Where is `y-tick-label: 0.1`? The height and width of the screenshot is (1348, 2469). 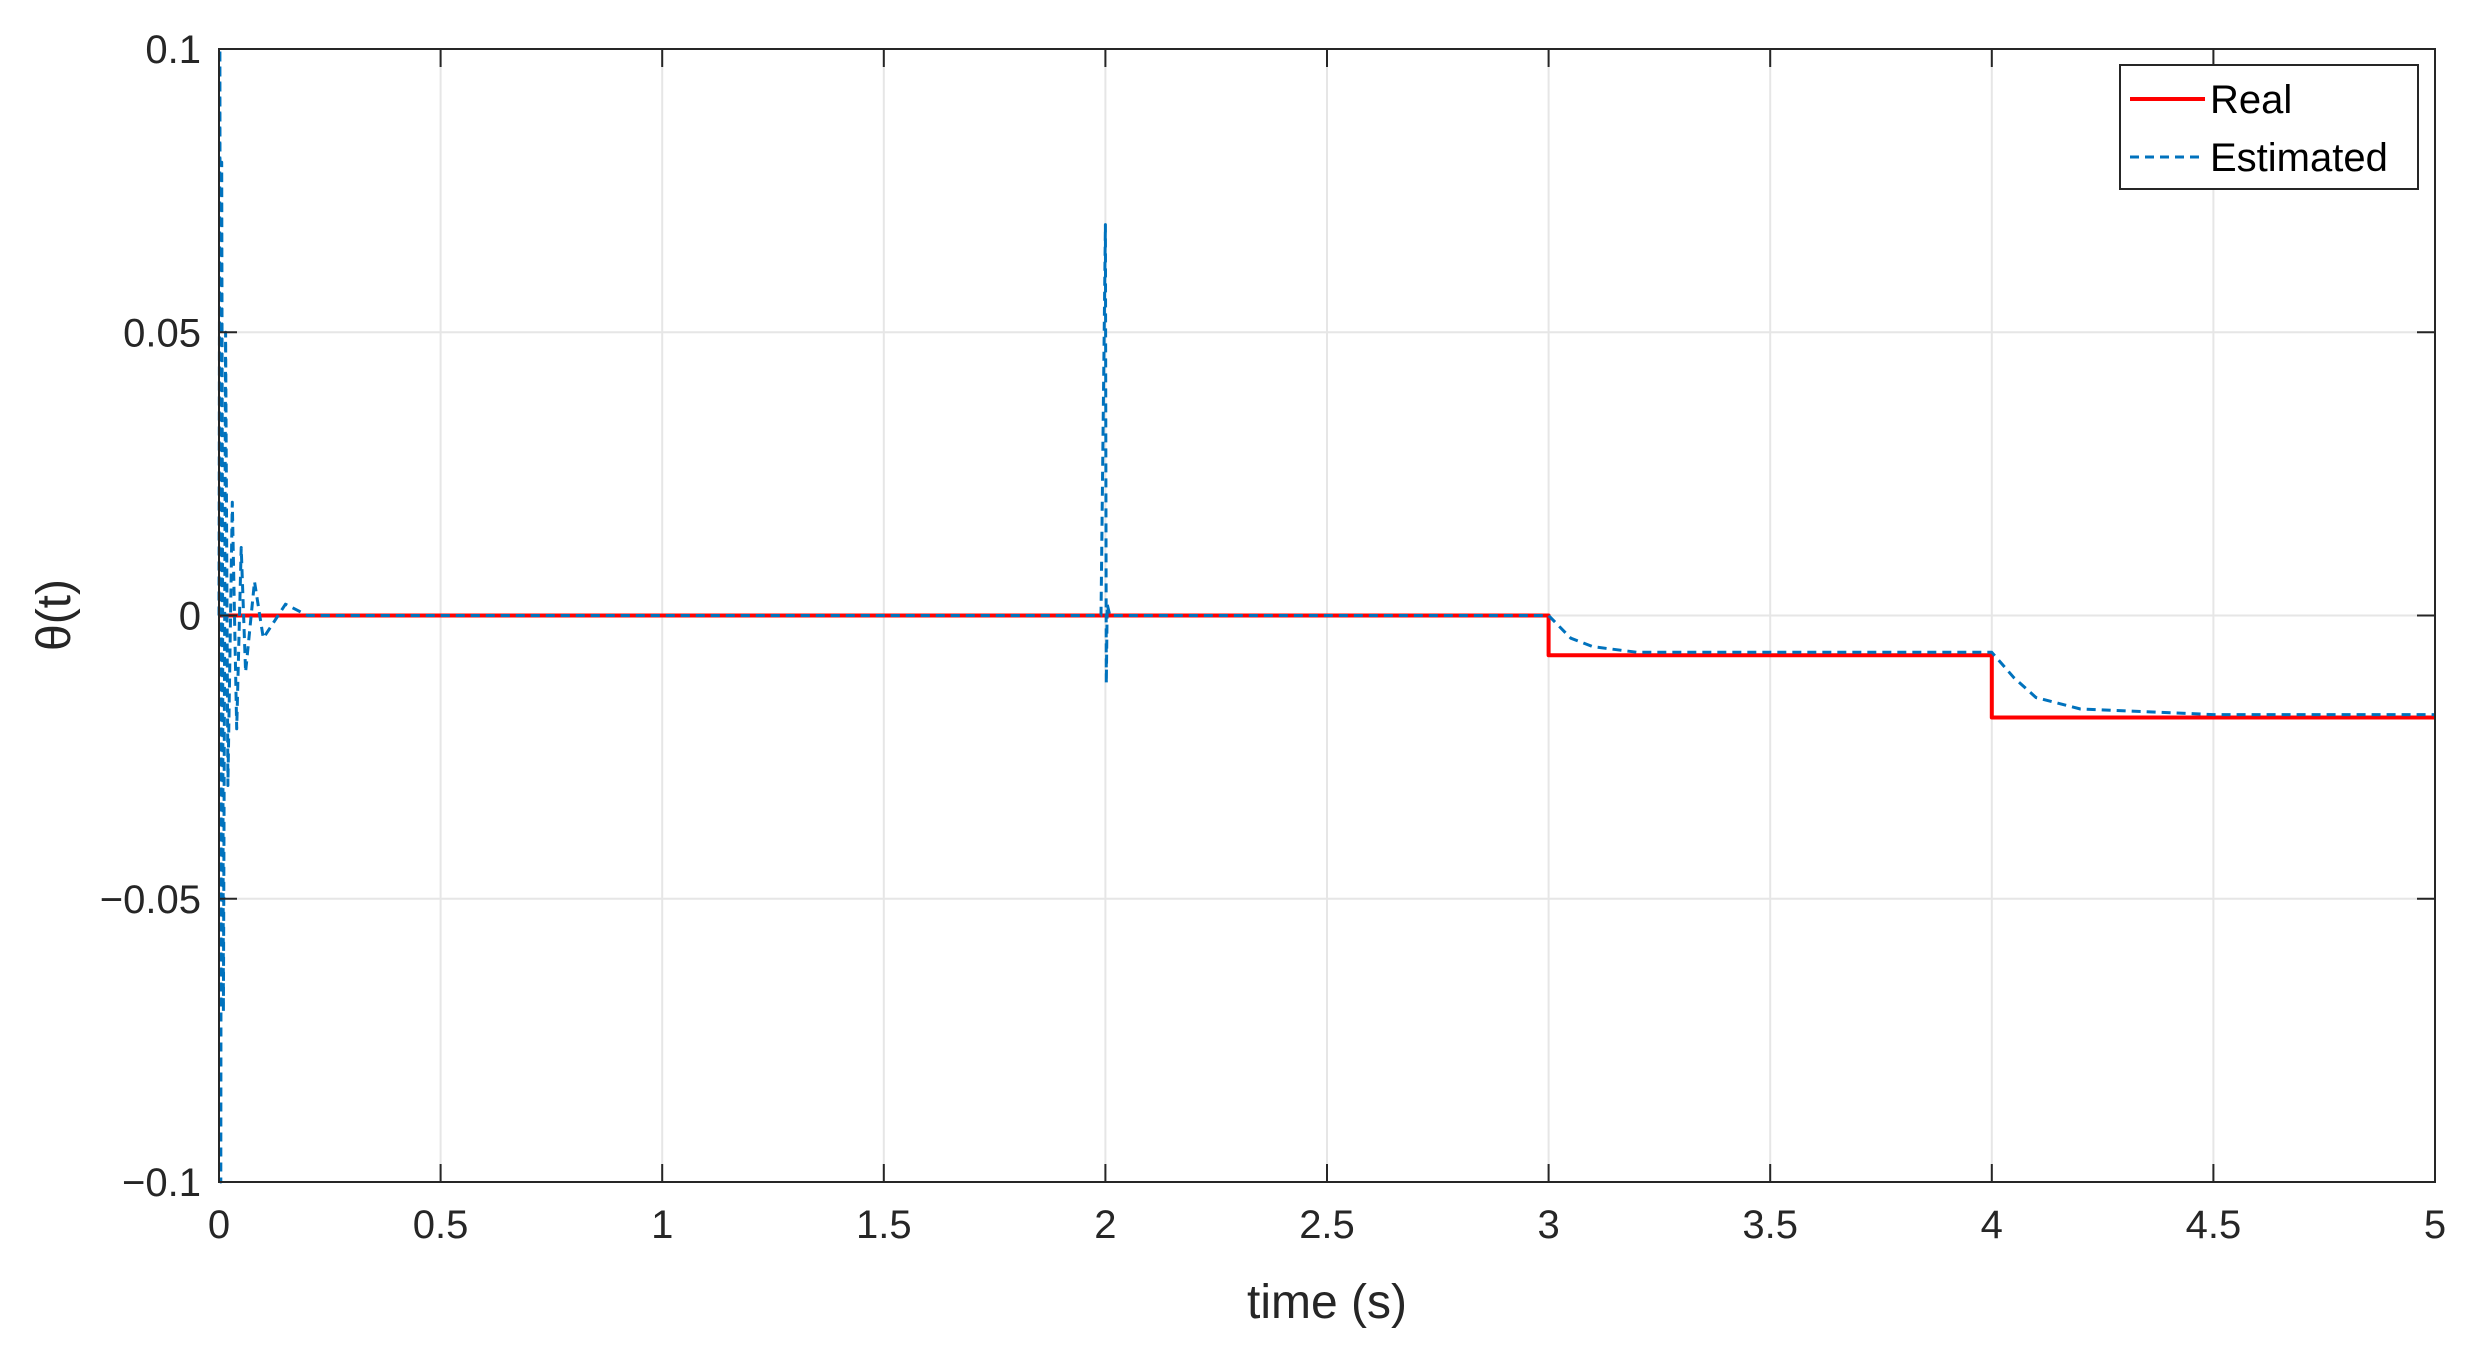
y-tick-label: 0.1 is located at coordinates (173, 50).